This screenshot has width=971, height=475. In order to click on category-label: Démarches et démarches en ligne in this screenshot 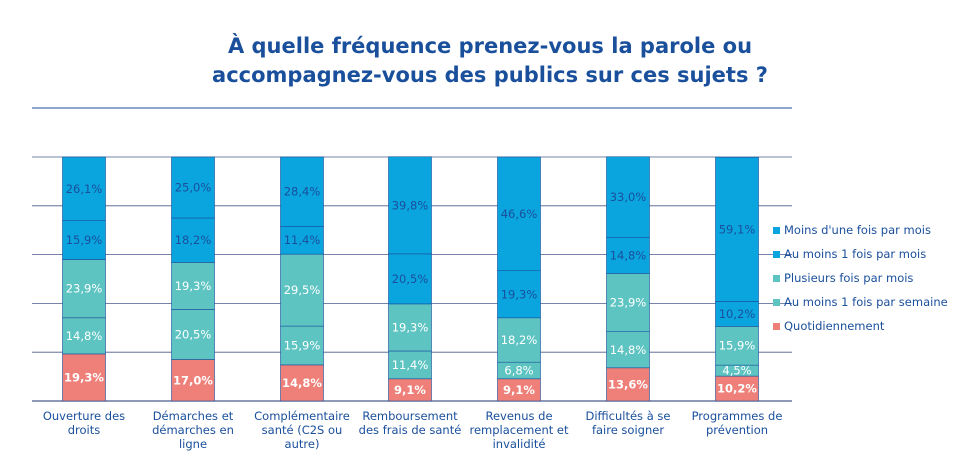, I will do `click(193, 430)`.